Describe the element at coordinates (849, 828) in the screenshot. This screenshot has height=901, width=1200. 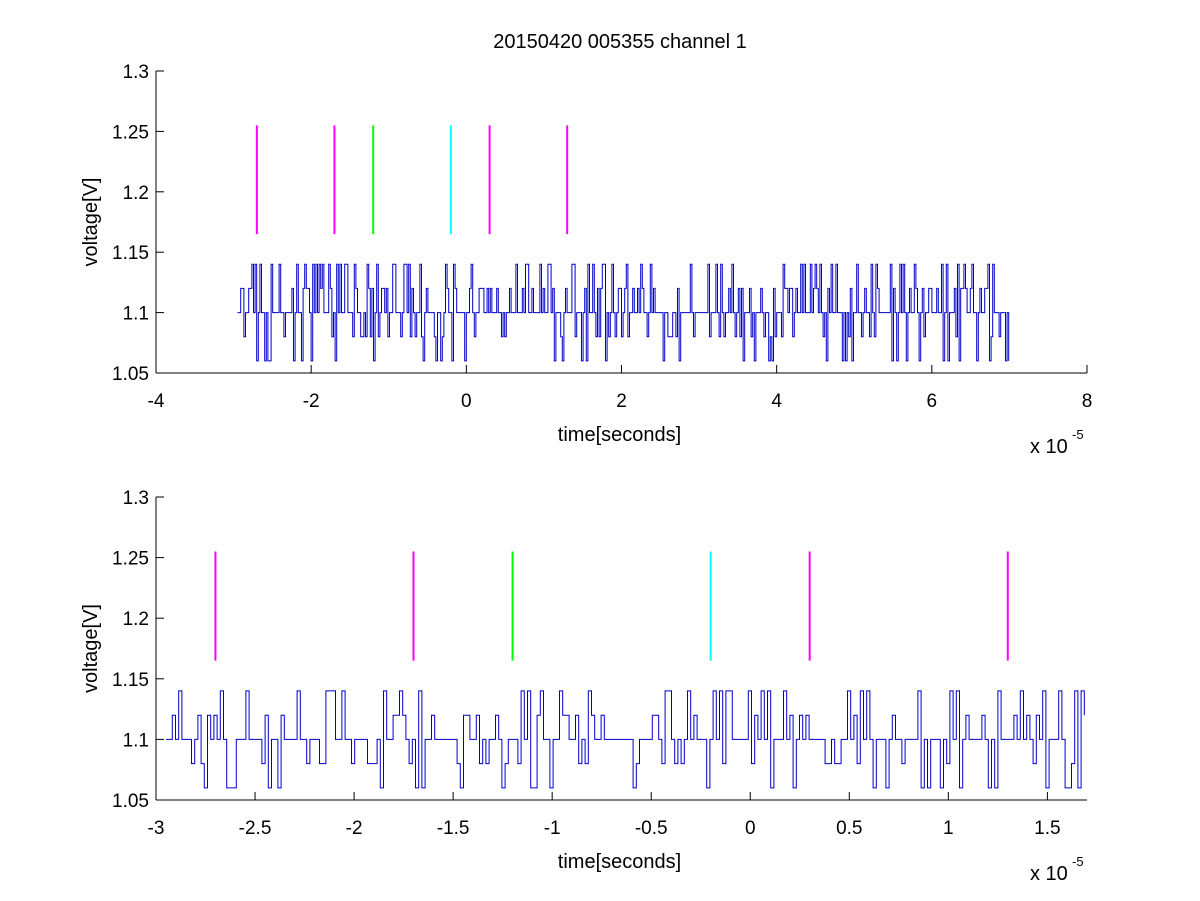
I see `x-tick-label: 0.5` at that location.